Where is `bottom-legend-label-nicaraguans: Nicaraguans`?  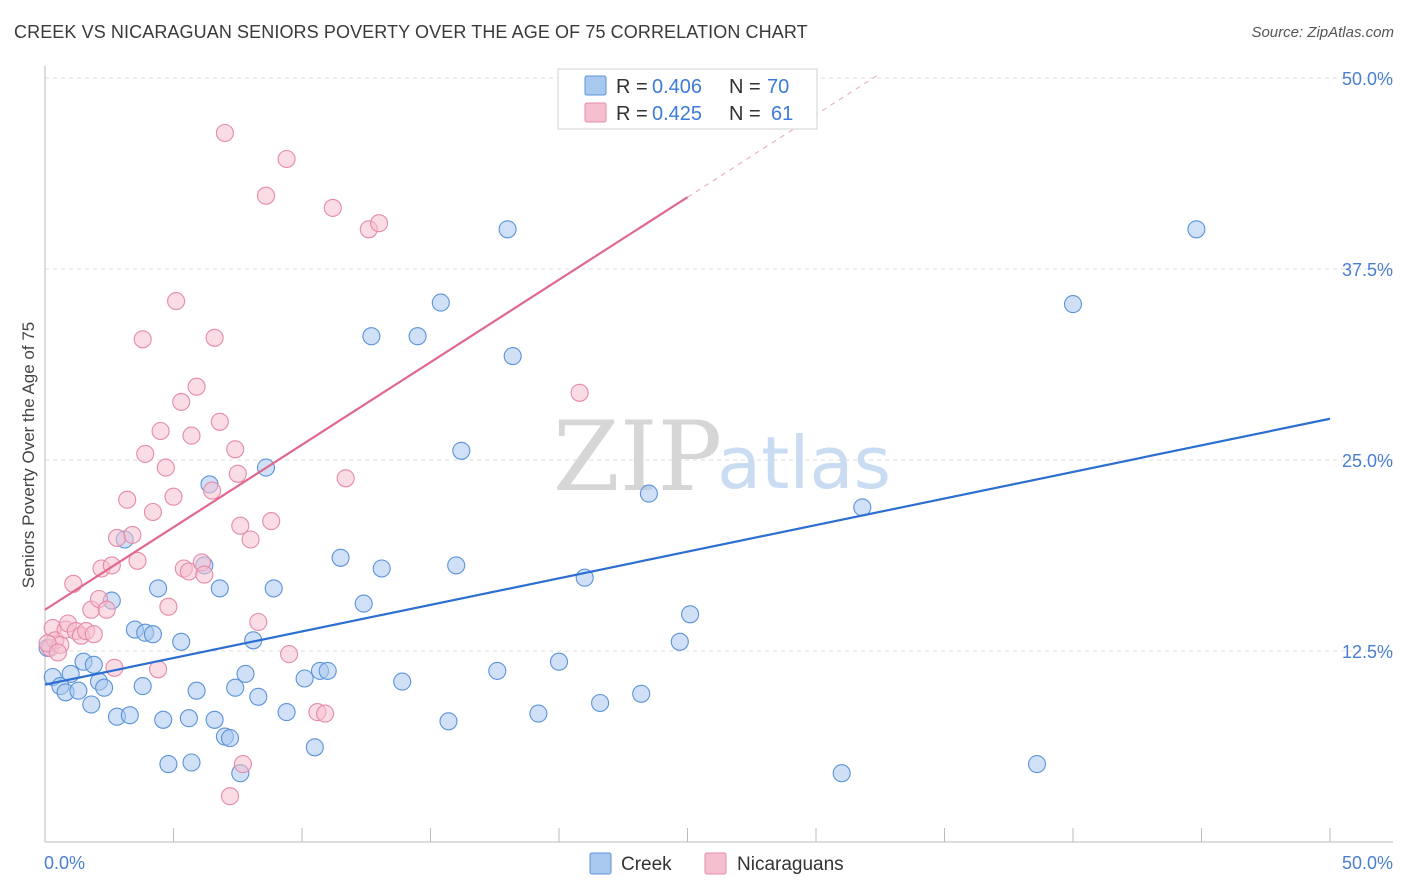 bottom-legend-label-nicaraguans: Nicaraguans is located at coordinates (790, 864).